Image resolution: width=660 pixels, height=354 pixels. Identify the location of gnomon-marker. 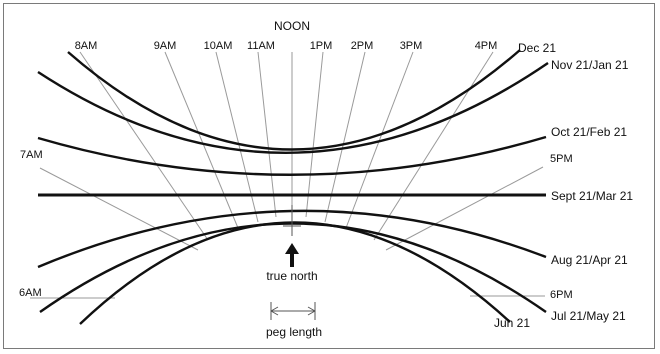
(292, 236).